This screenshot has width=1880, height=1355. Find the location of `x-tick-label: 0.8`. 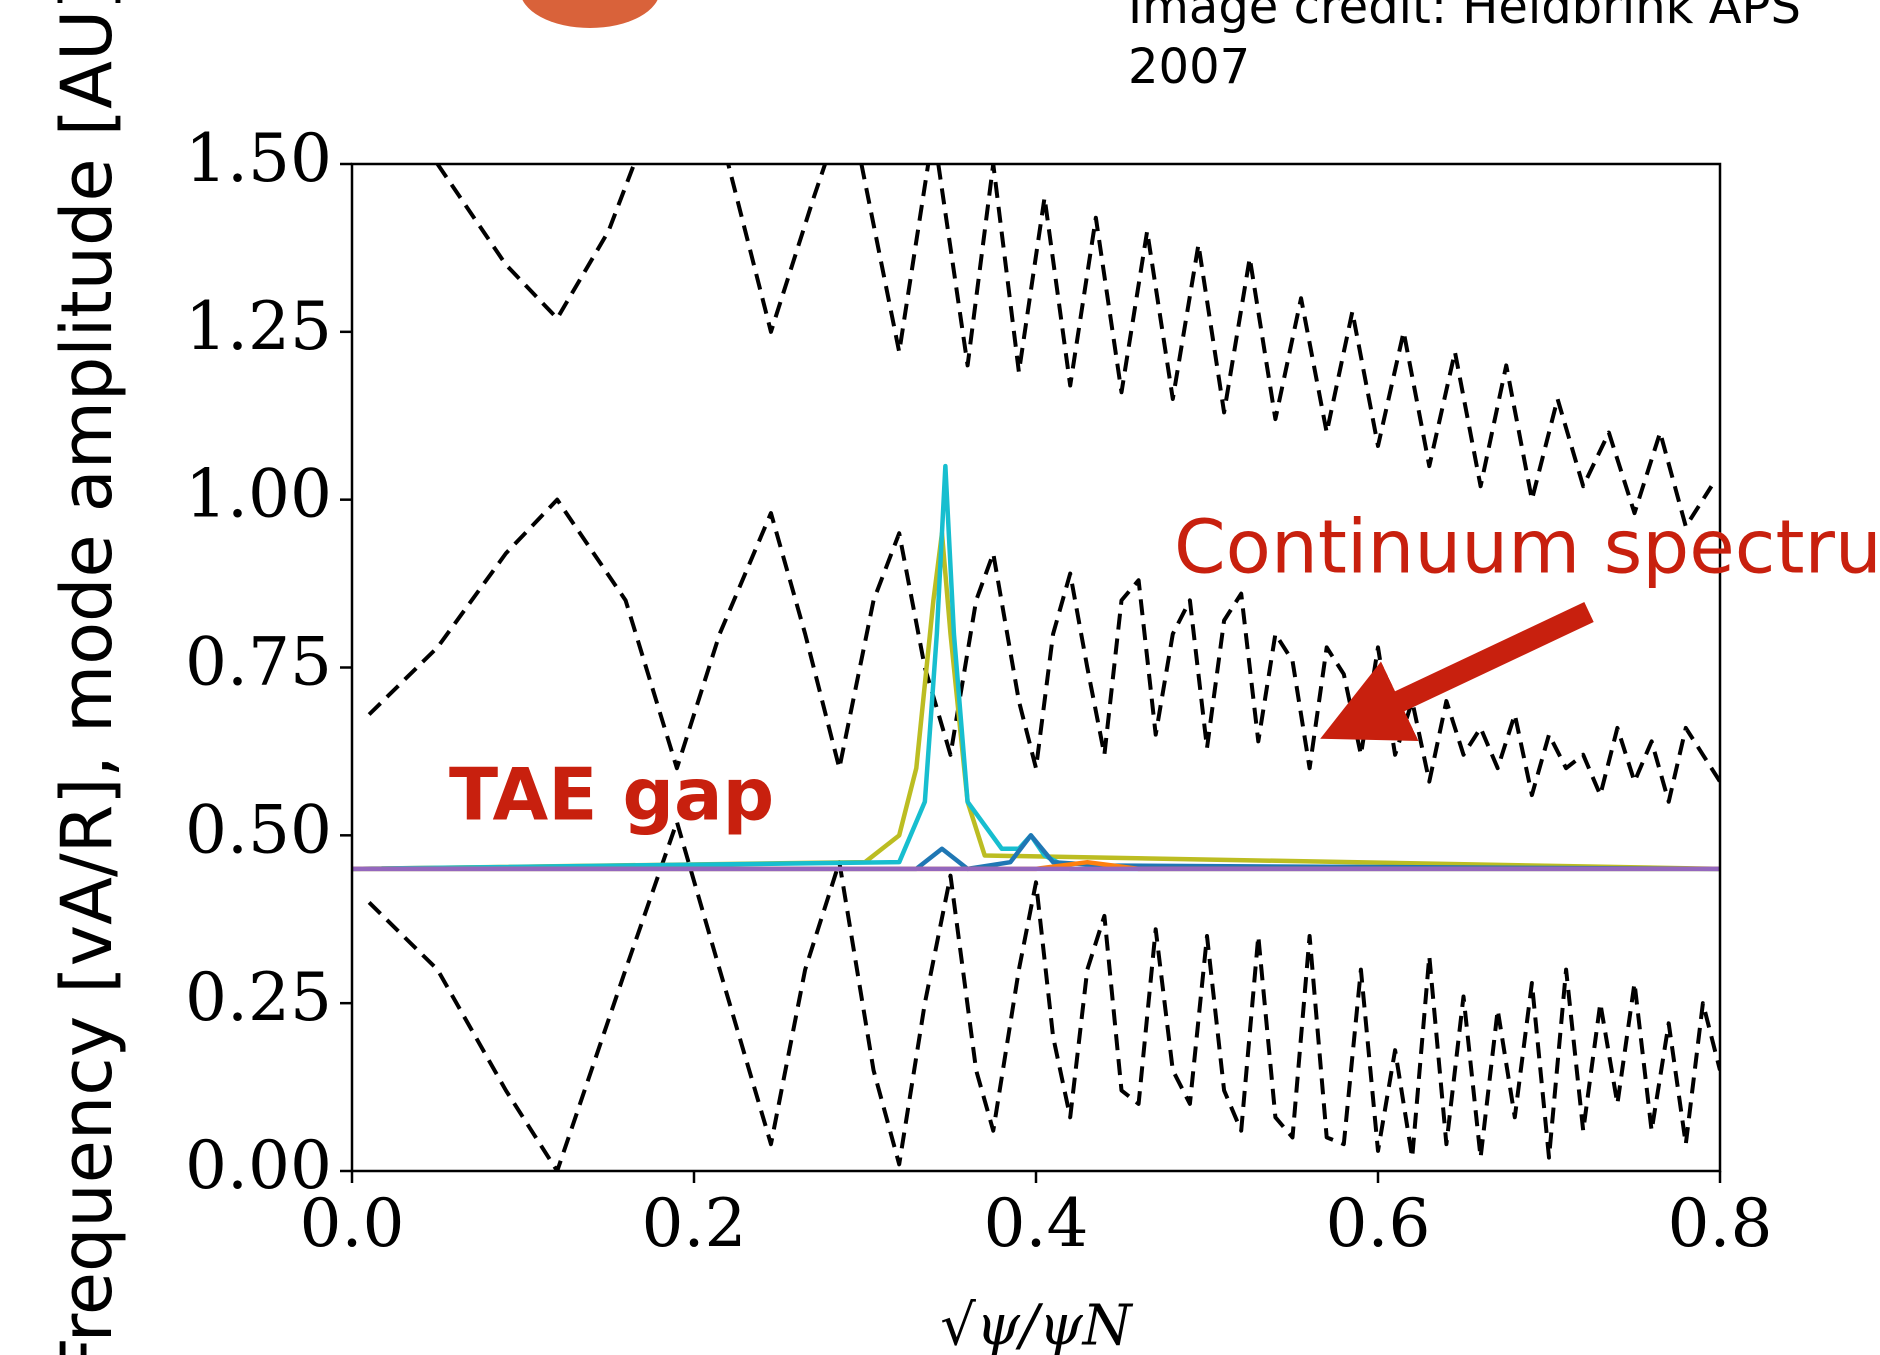

x-tick-label: 0.8 is located at coordinates (1720, 1223).